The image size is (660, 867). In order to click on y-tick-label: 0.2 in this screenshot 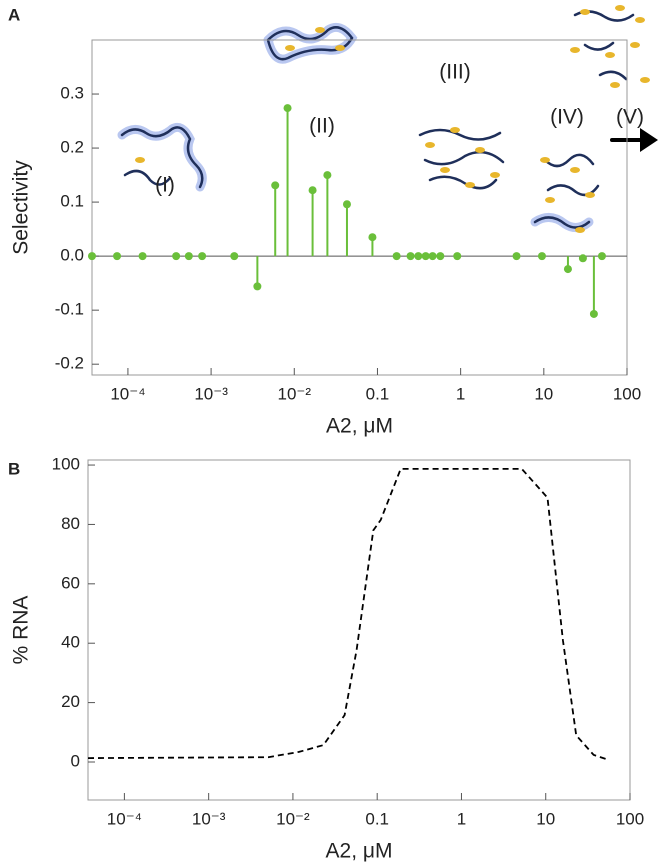, I will do `click(72, 147)`.